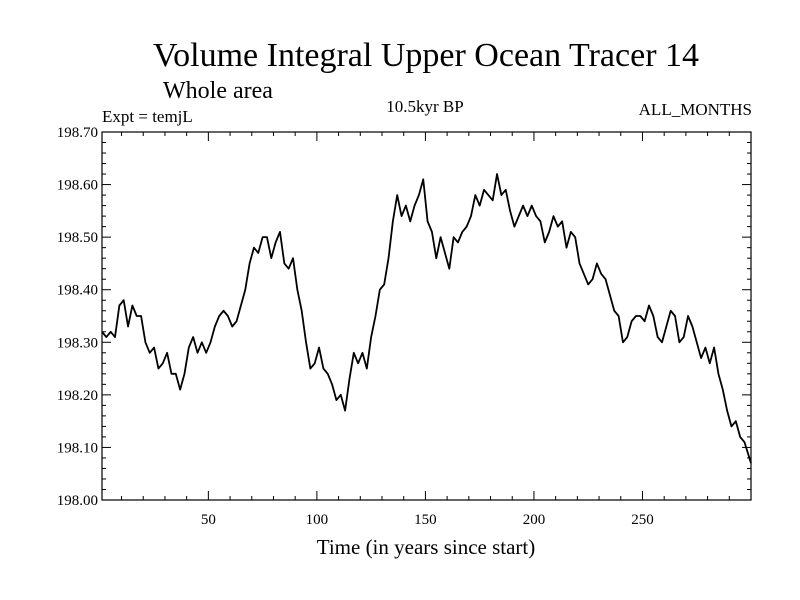  What do you see at coordinates (642, 520) in the screenshot?
I see `x-tick-label: 250` at bounding box center [642, 520].